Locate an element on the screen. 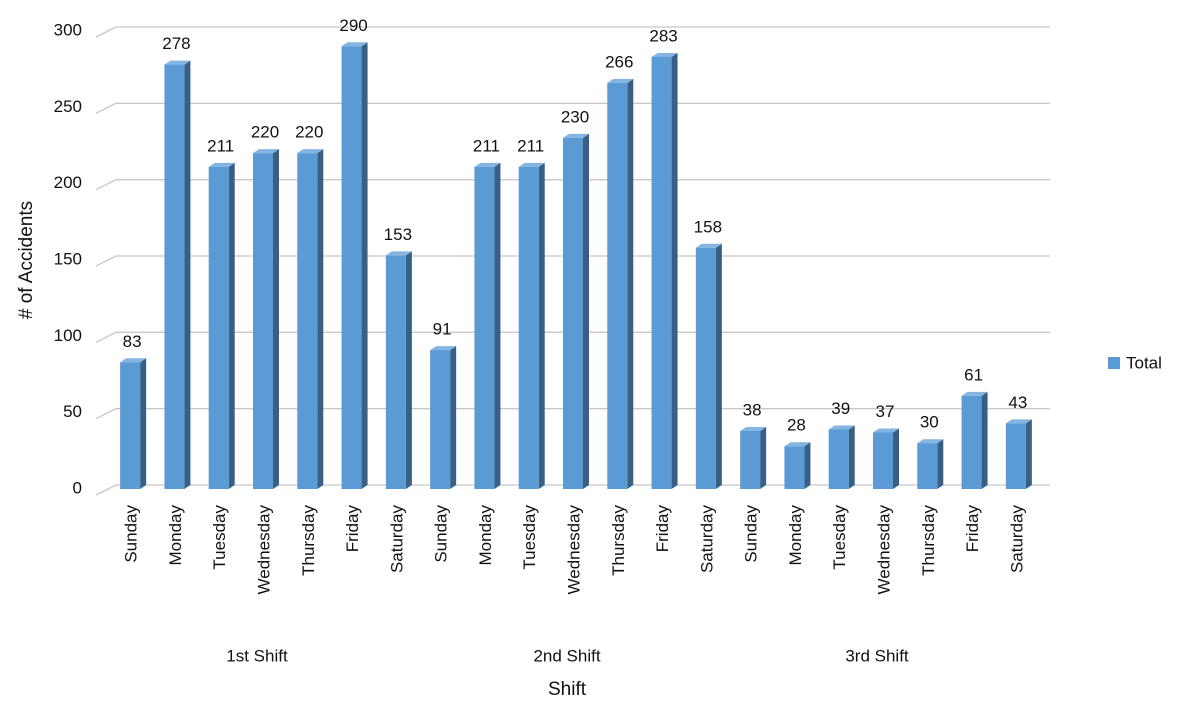 The height and width of the screenshot is (704, 1187). data-label: 83 is located at coordinates (132, 341).